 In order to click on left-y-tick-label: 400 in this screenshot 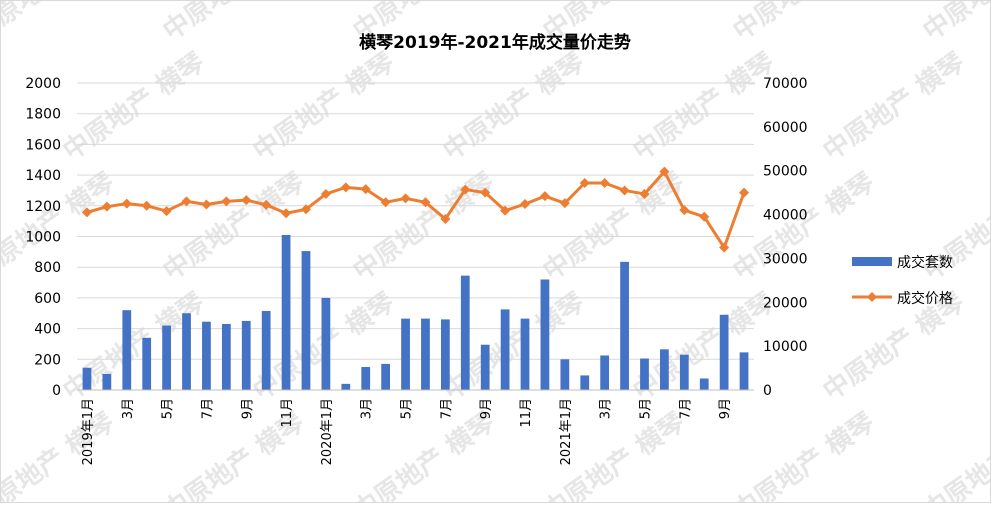, I will do `click(47, 330)`.